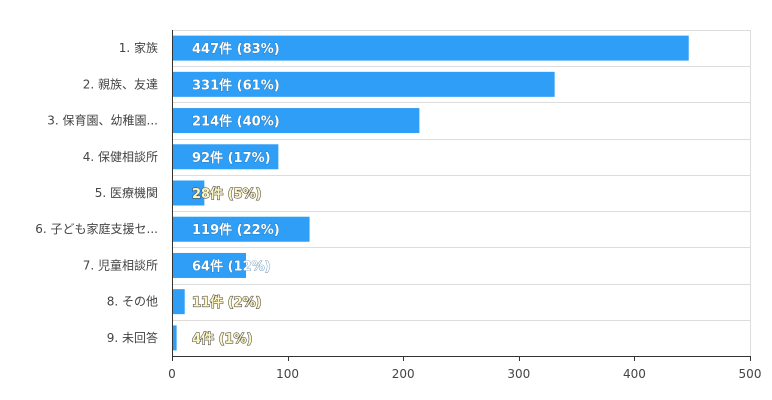 The height and width of the screenshot is (400, 772). What do you see at coordinates (634, 374) in the screenshot?
I see `x-tick-label: 400` at bounding box center [634, 374].